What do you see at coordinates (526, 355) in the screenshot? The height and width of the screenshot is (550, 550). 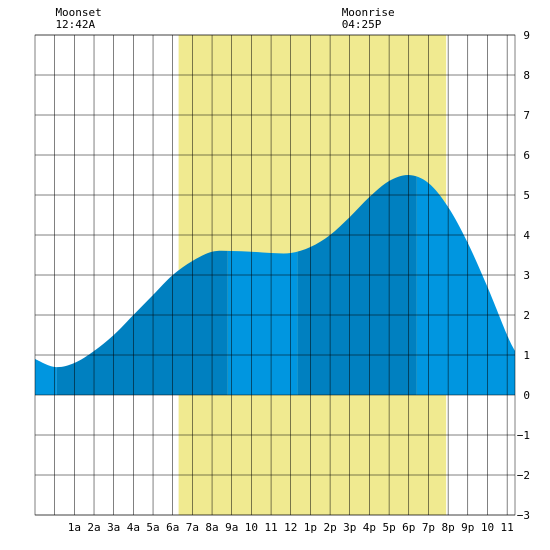 I see `y-tick-label: 1` at bounding box center [526, 355].